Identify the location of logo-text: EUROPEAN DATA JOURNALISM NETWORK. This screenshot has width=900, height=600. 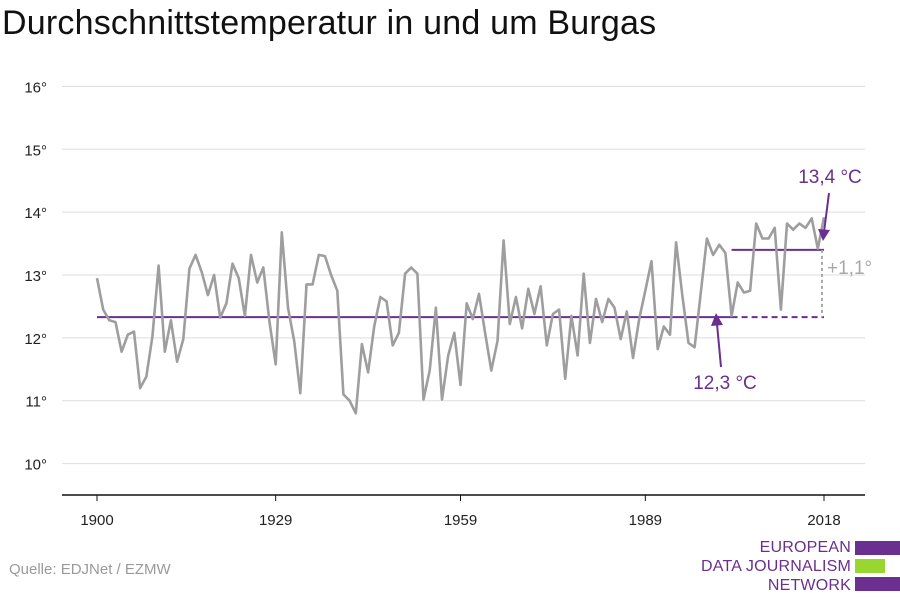
(776, 566).